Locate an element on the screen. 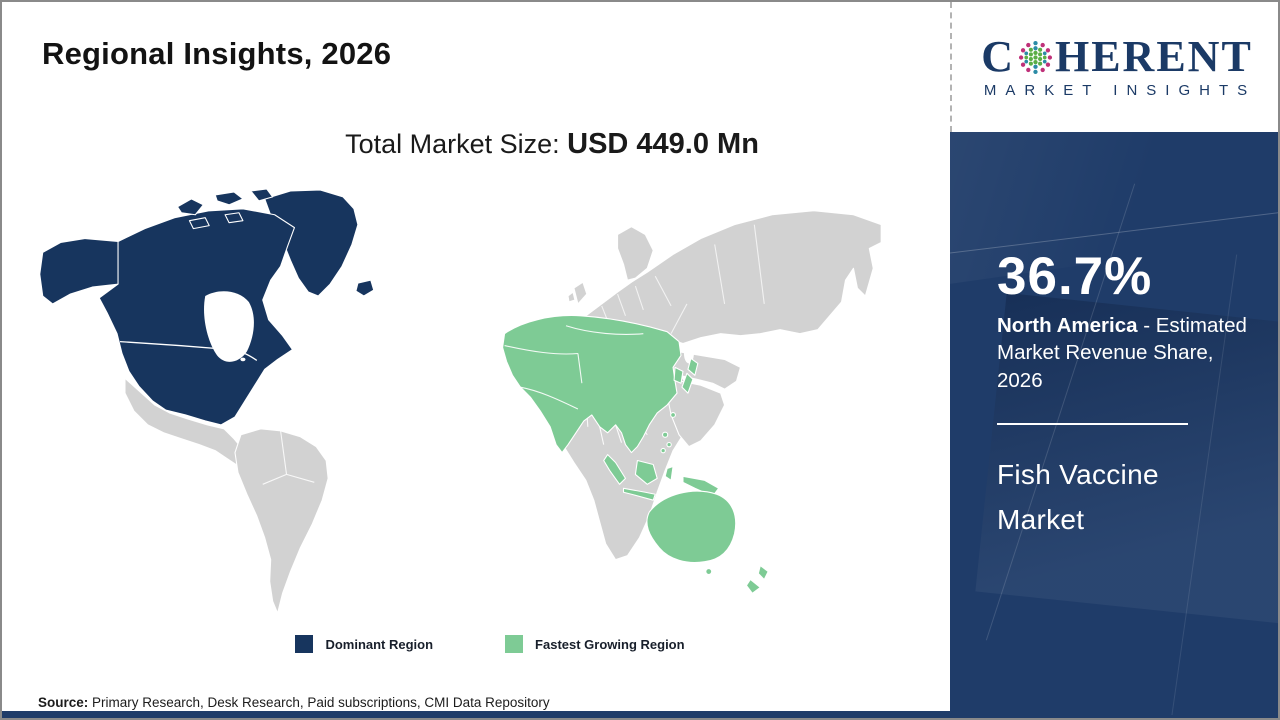 The height and width of the screenshot is (720, 1280). country-south-america is located at coordinates (281, 521).